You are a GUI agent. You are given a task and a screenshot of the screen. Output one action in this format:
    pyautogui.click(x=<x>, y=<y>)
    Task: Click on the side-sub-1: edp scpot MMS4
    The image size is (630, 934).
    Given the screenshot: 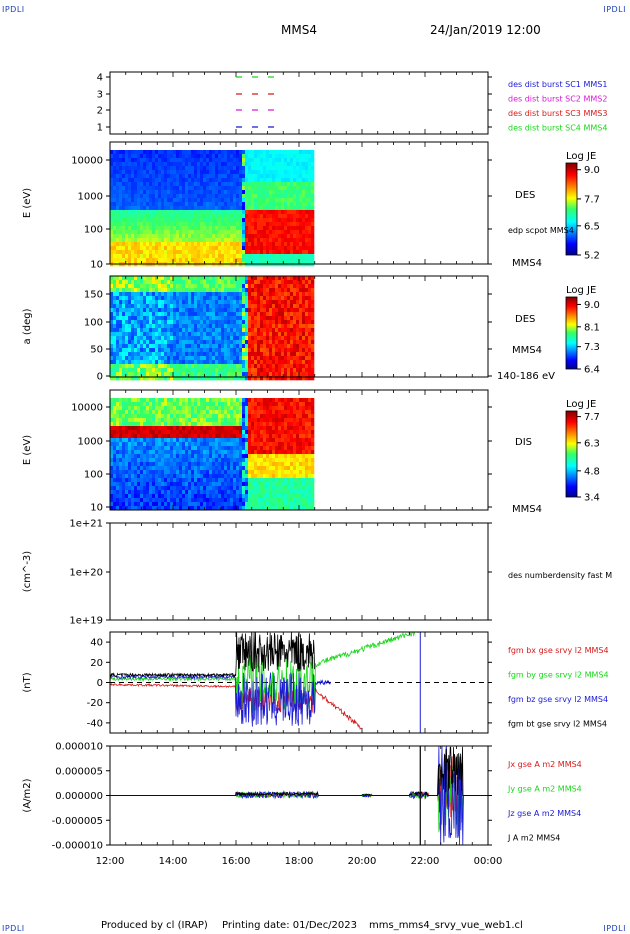 What is the action you would take?
    pyautogui.click(x=541, y=230)
    